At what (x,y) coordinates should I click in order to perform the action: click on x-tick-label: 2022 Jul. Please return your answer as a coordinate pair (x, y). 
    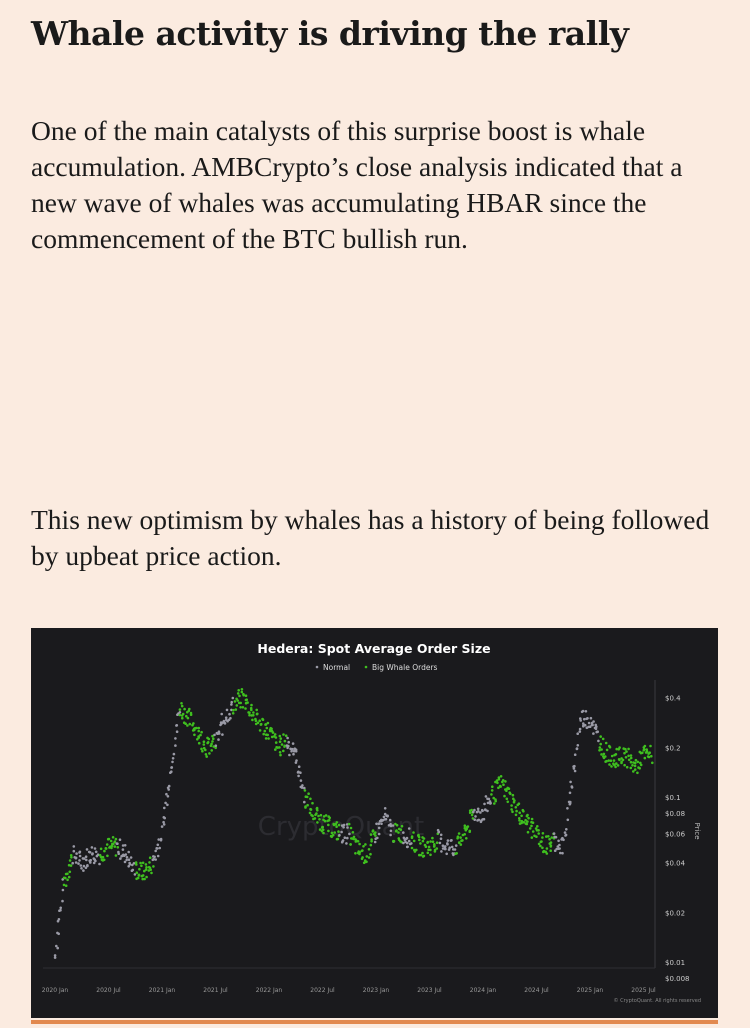
    Looking at the image, I should click on (322, 990).